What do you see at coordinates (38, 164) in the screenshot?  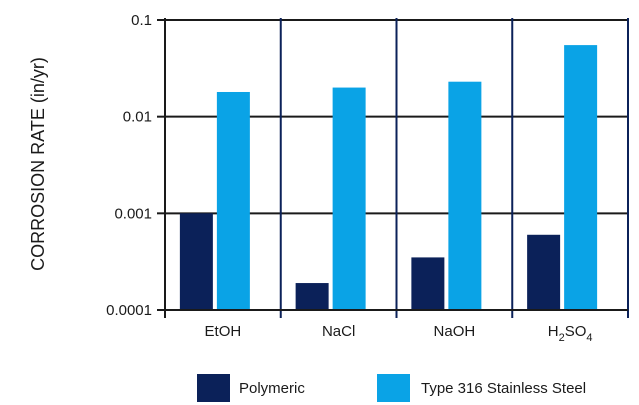 I see `y-axis-label: CORROSION RATE (in/yr)` at bounding box center [38, 164].